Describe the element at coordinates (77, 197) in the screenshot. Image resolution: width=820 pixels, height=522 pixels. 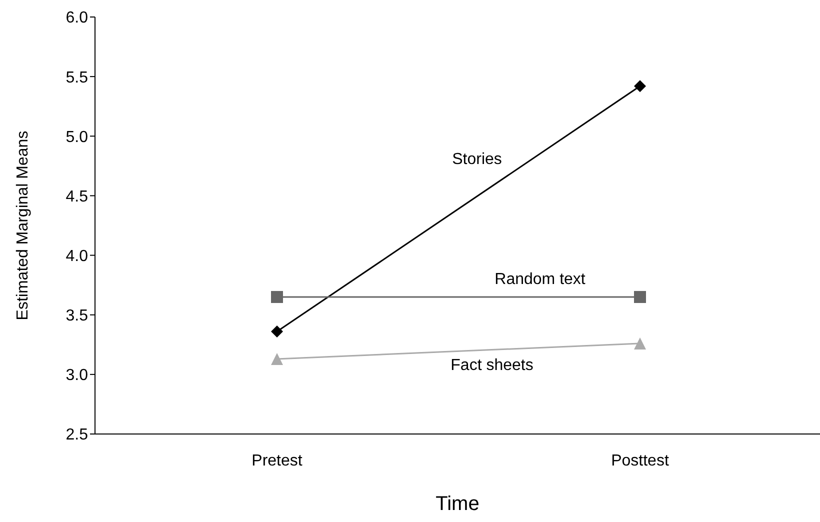
I see `y-tick-label: 4.5` at that location.